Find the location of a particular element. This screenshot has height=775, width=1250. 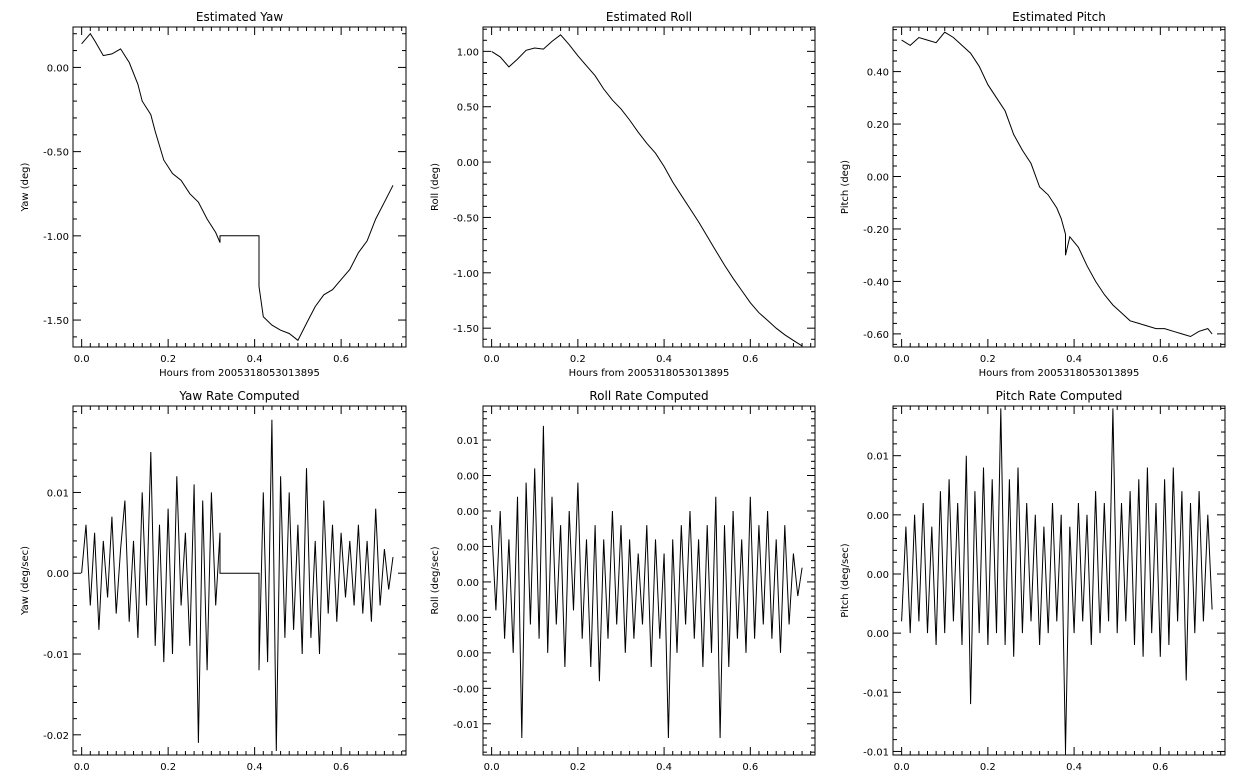

y-tick-label: 0.40 is located at coordinates (878, 73).